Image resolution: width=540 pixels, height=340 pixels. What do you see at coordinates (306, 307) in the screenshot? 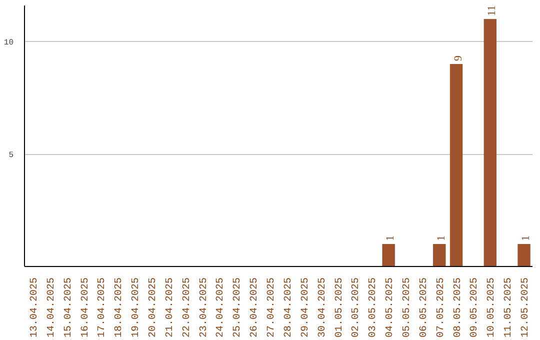
I see `x-tick-label: 29.04.2025` at bounding box center [306, 307].